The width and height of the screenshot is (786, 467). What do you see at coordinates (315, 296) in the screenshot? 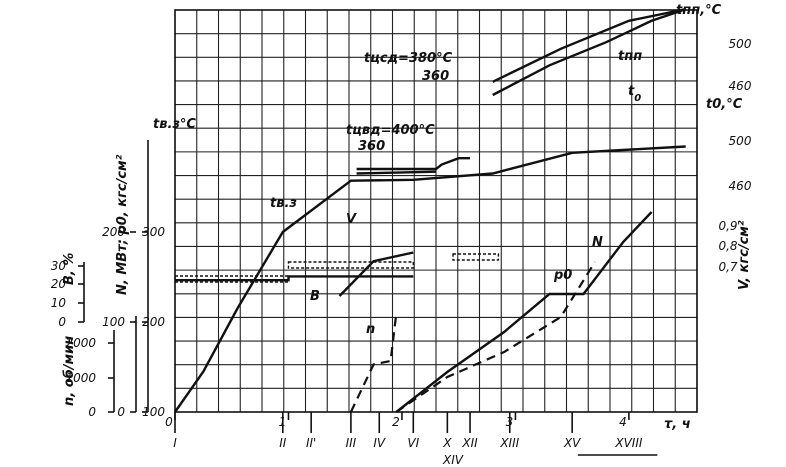
I see `B-label: B` at bounding box center [315, 296].